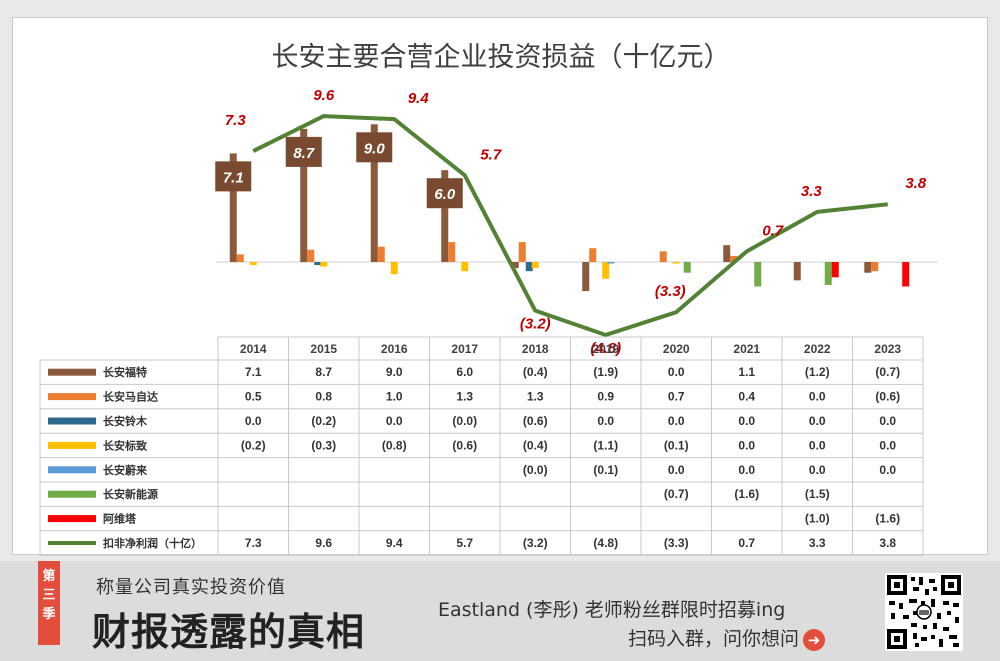 This screenshot has width=1000, height=661. What do you see at coordinates (464, 421) in the screenshot?
I see `table-cell: (0.0)` at bounding box center [464, 421].